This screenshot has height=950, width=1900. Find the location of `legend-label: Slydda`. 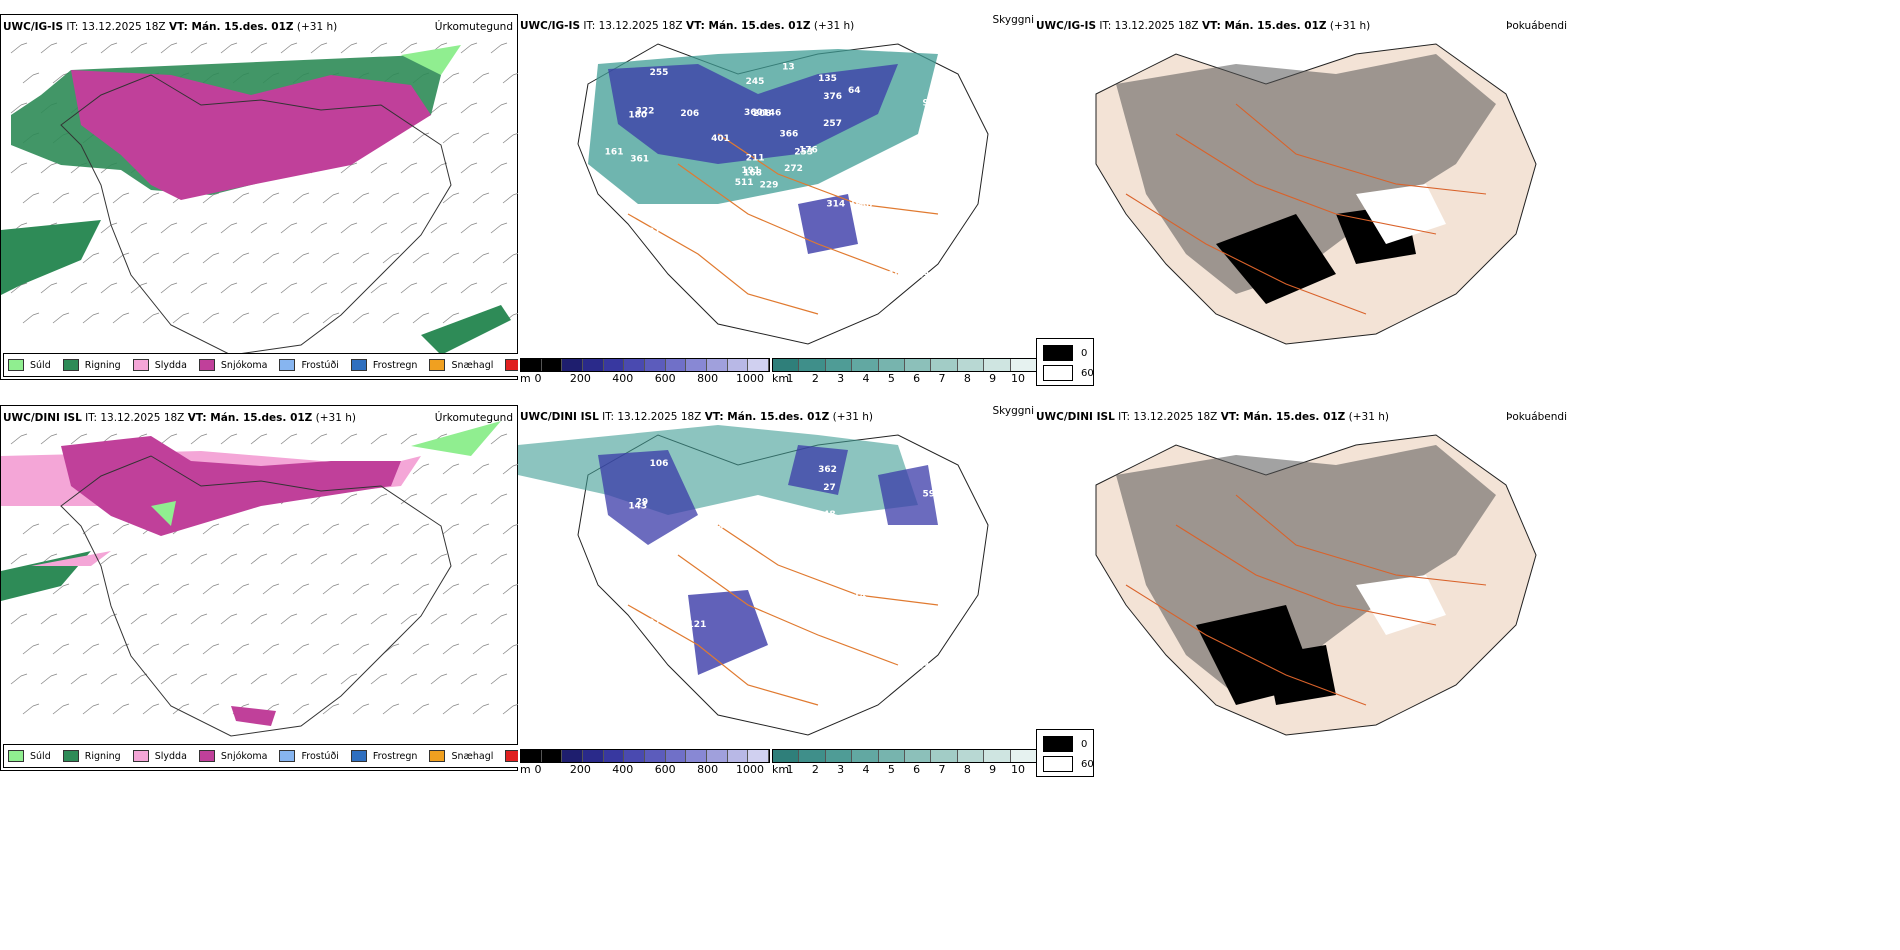

legend-label: Slydda is located at coordinates (170, 365).